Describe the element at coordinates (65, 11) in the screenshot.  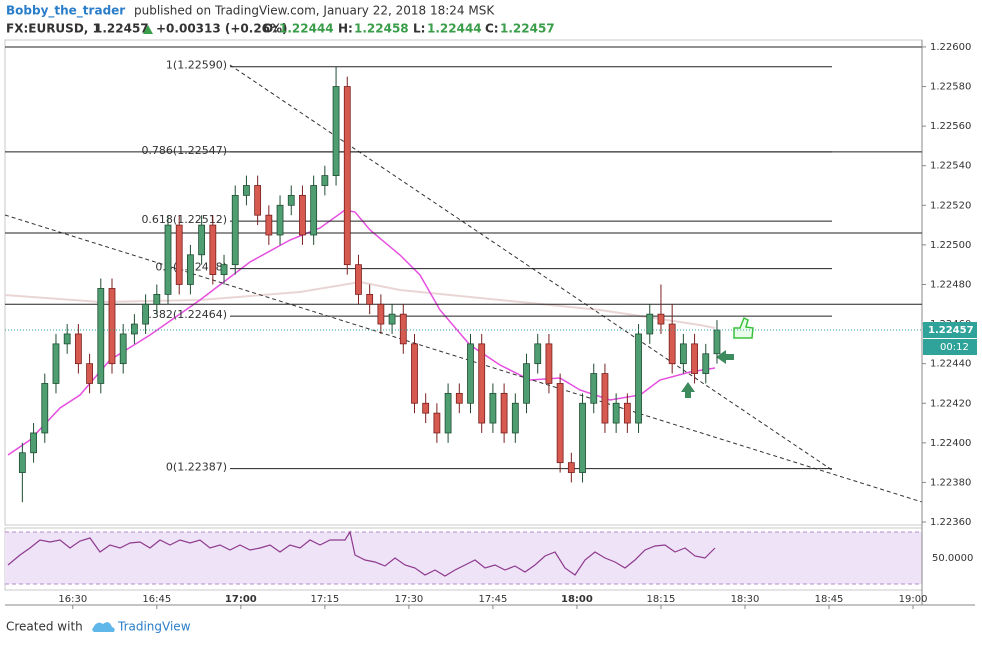
I see `author: Bobby_the_trader` at that location.